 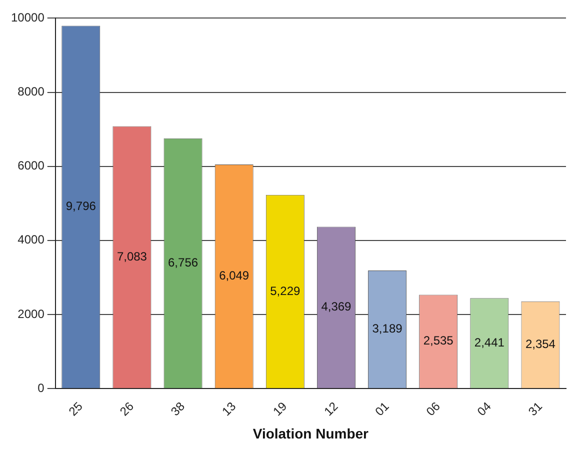 What do you see at coordinates (382, 409) in the screenshot?
I see `x-tick-label: 01` at bounding box center [382, 409].